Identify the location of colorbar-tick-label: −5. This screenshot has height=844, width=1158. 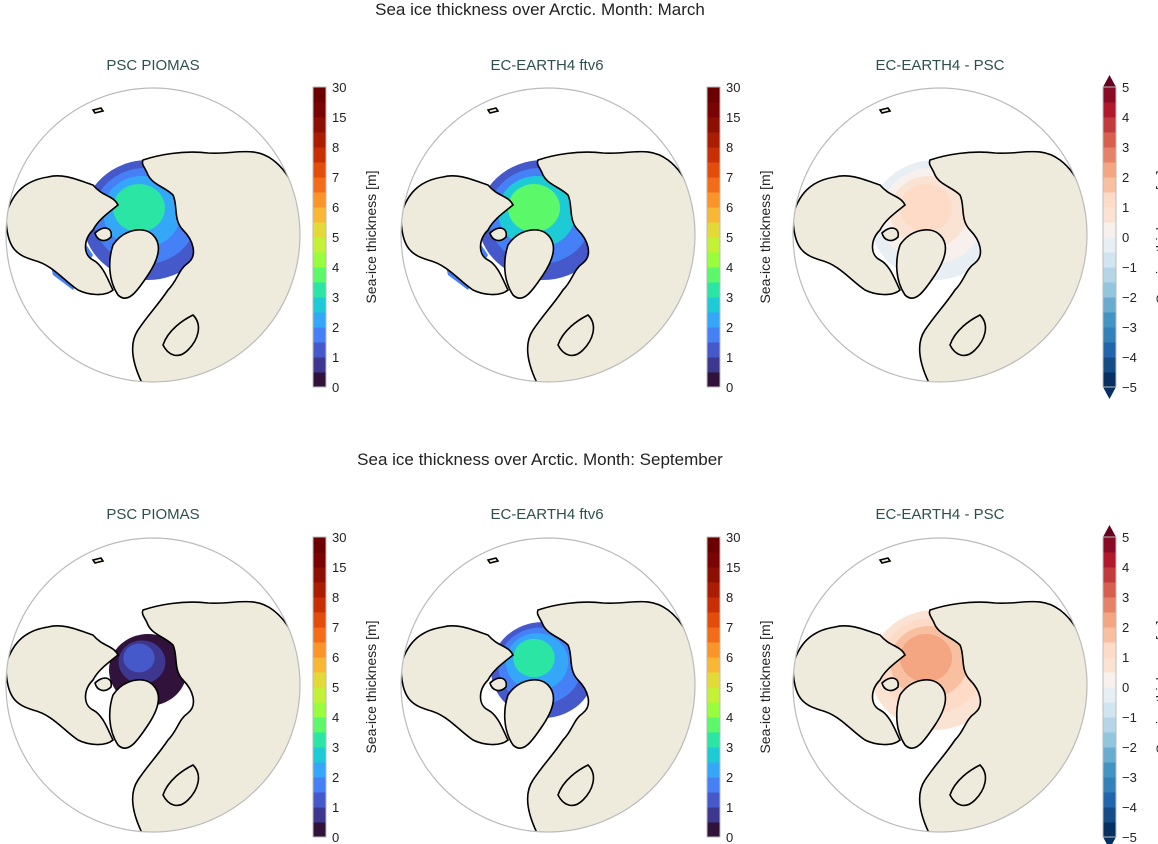
(1129, 837).